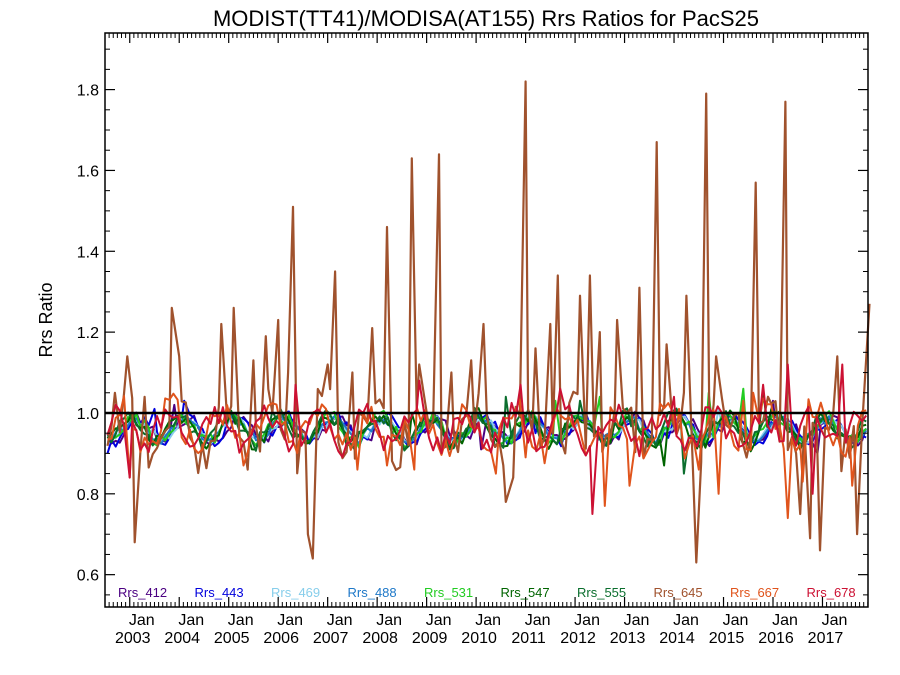 This screenshot has width=900, height=675. Describe the element at coordinates (754, 592) in the screenshot. I see `legend-item-rrs-667: Rrs_667` at that location.